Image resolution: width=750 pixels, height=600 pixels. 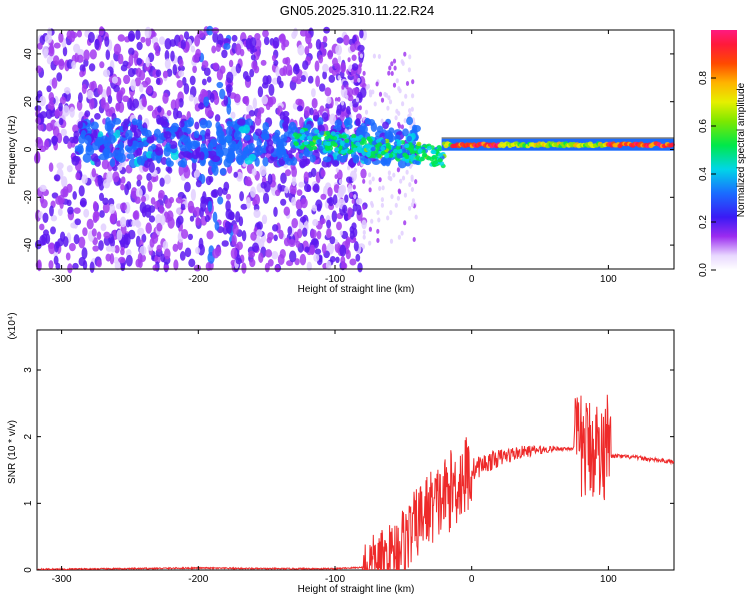 What do you see at coordinates (28, 570) in the screenshot?
I see `bottom-y-tick-label: 0` at bounding box center [28, 570].